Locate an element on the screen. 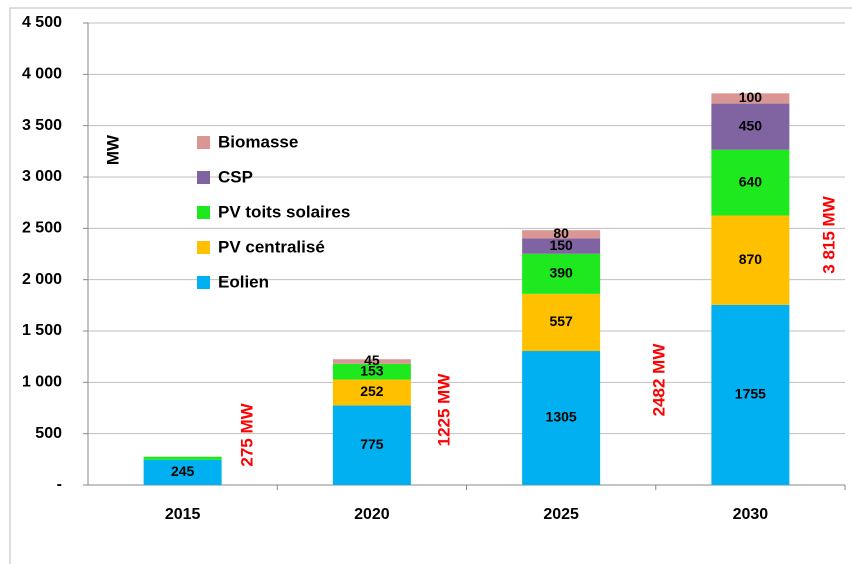  total-label: 3 815 MW is located at coordinates (828, 234).